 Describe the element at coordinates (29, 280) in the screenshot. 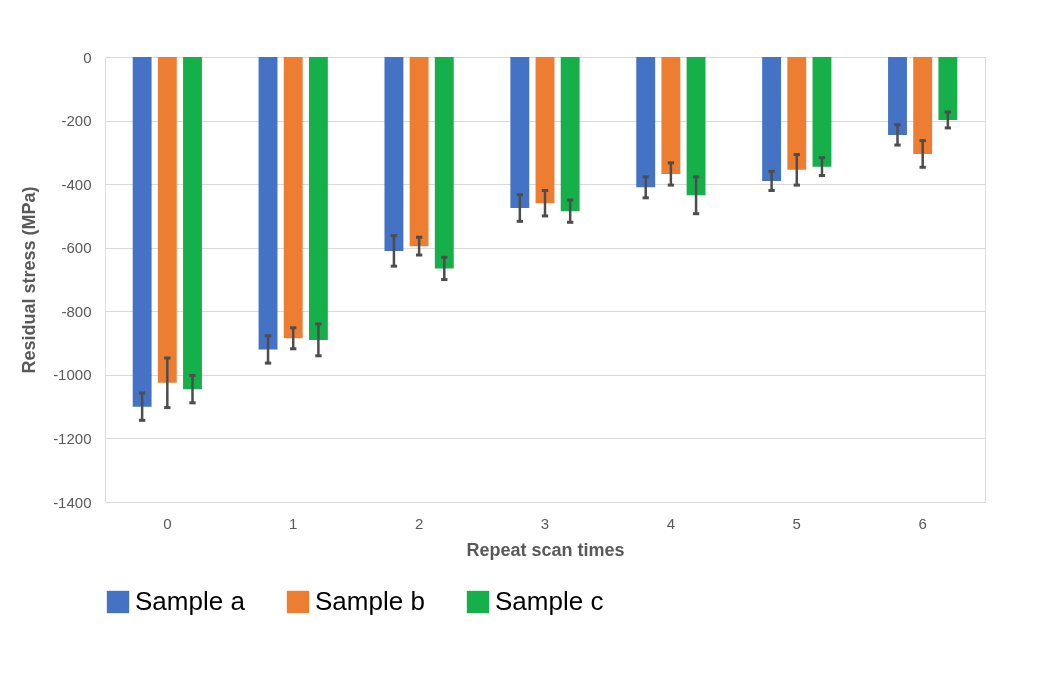

I see `y-axis-title: Residual stress (MPa)` at that location.